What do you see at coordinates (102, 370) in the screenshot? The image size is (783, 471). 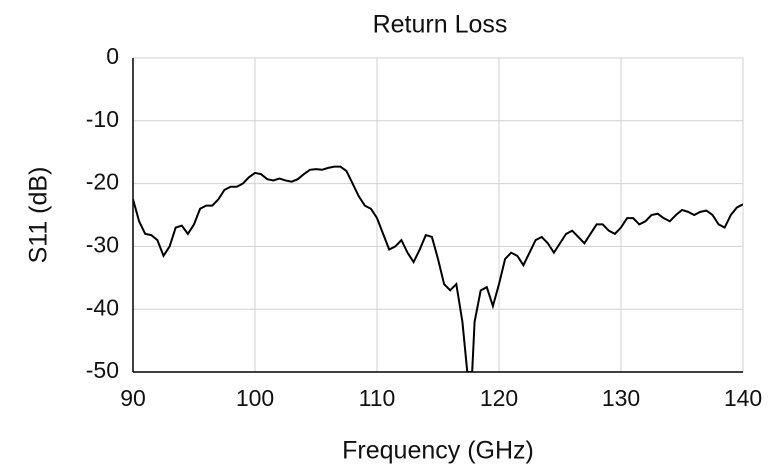 I see `y-tick-label: -50` at bounding box center [102, 370].